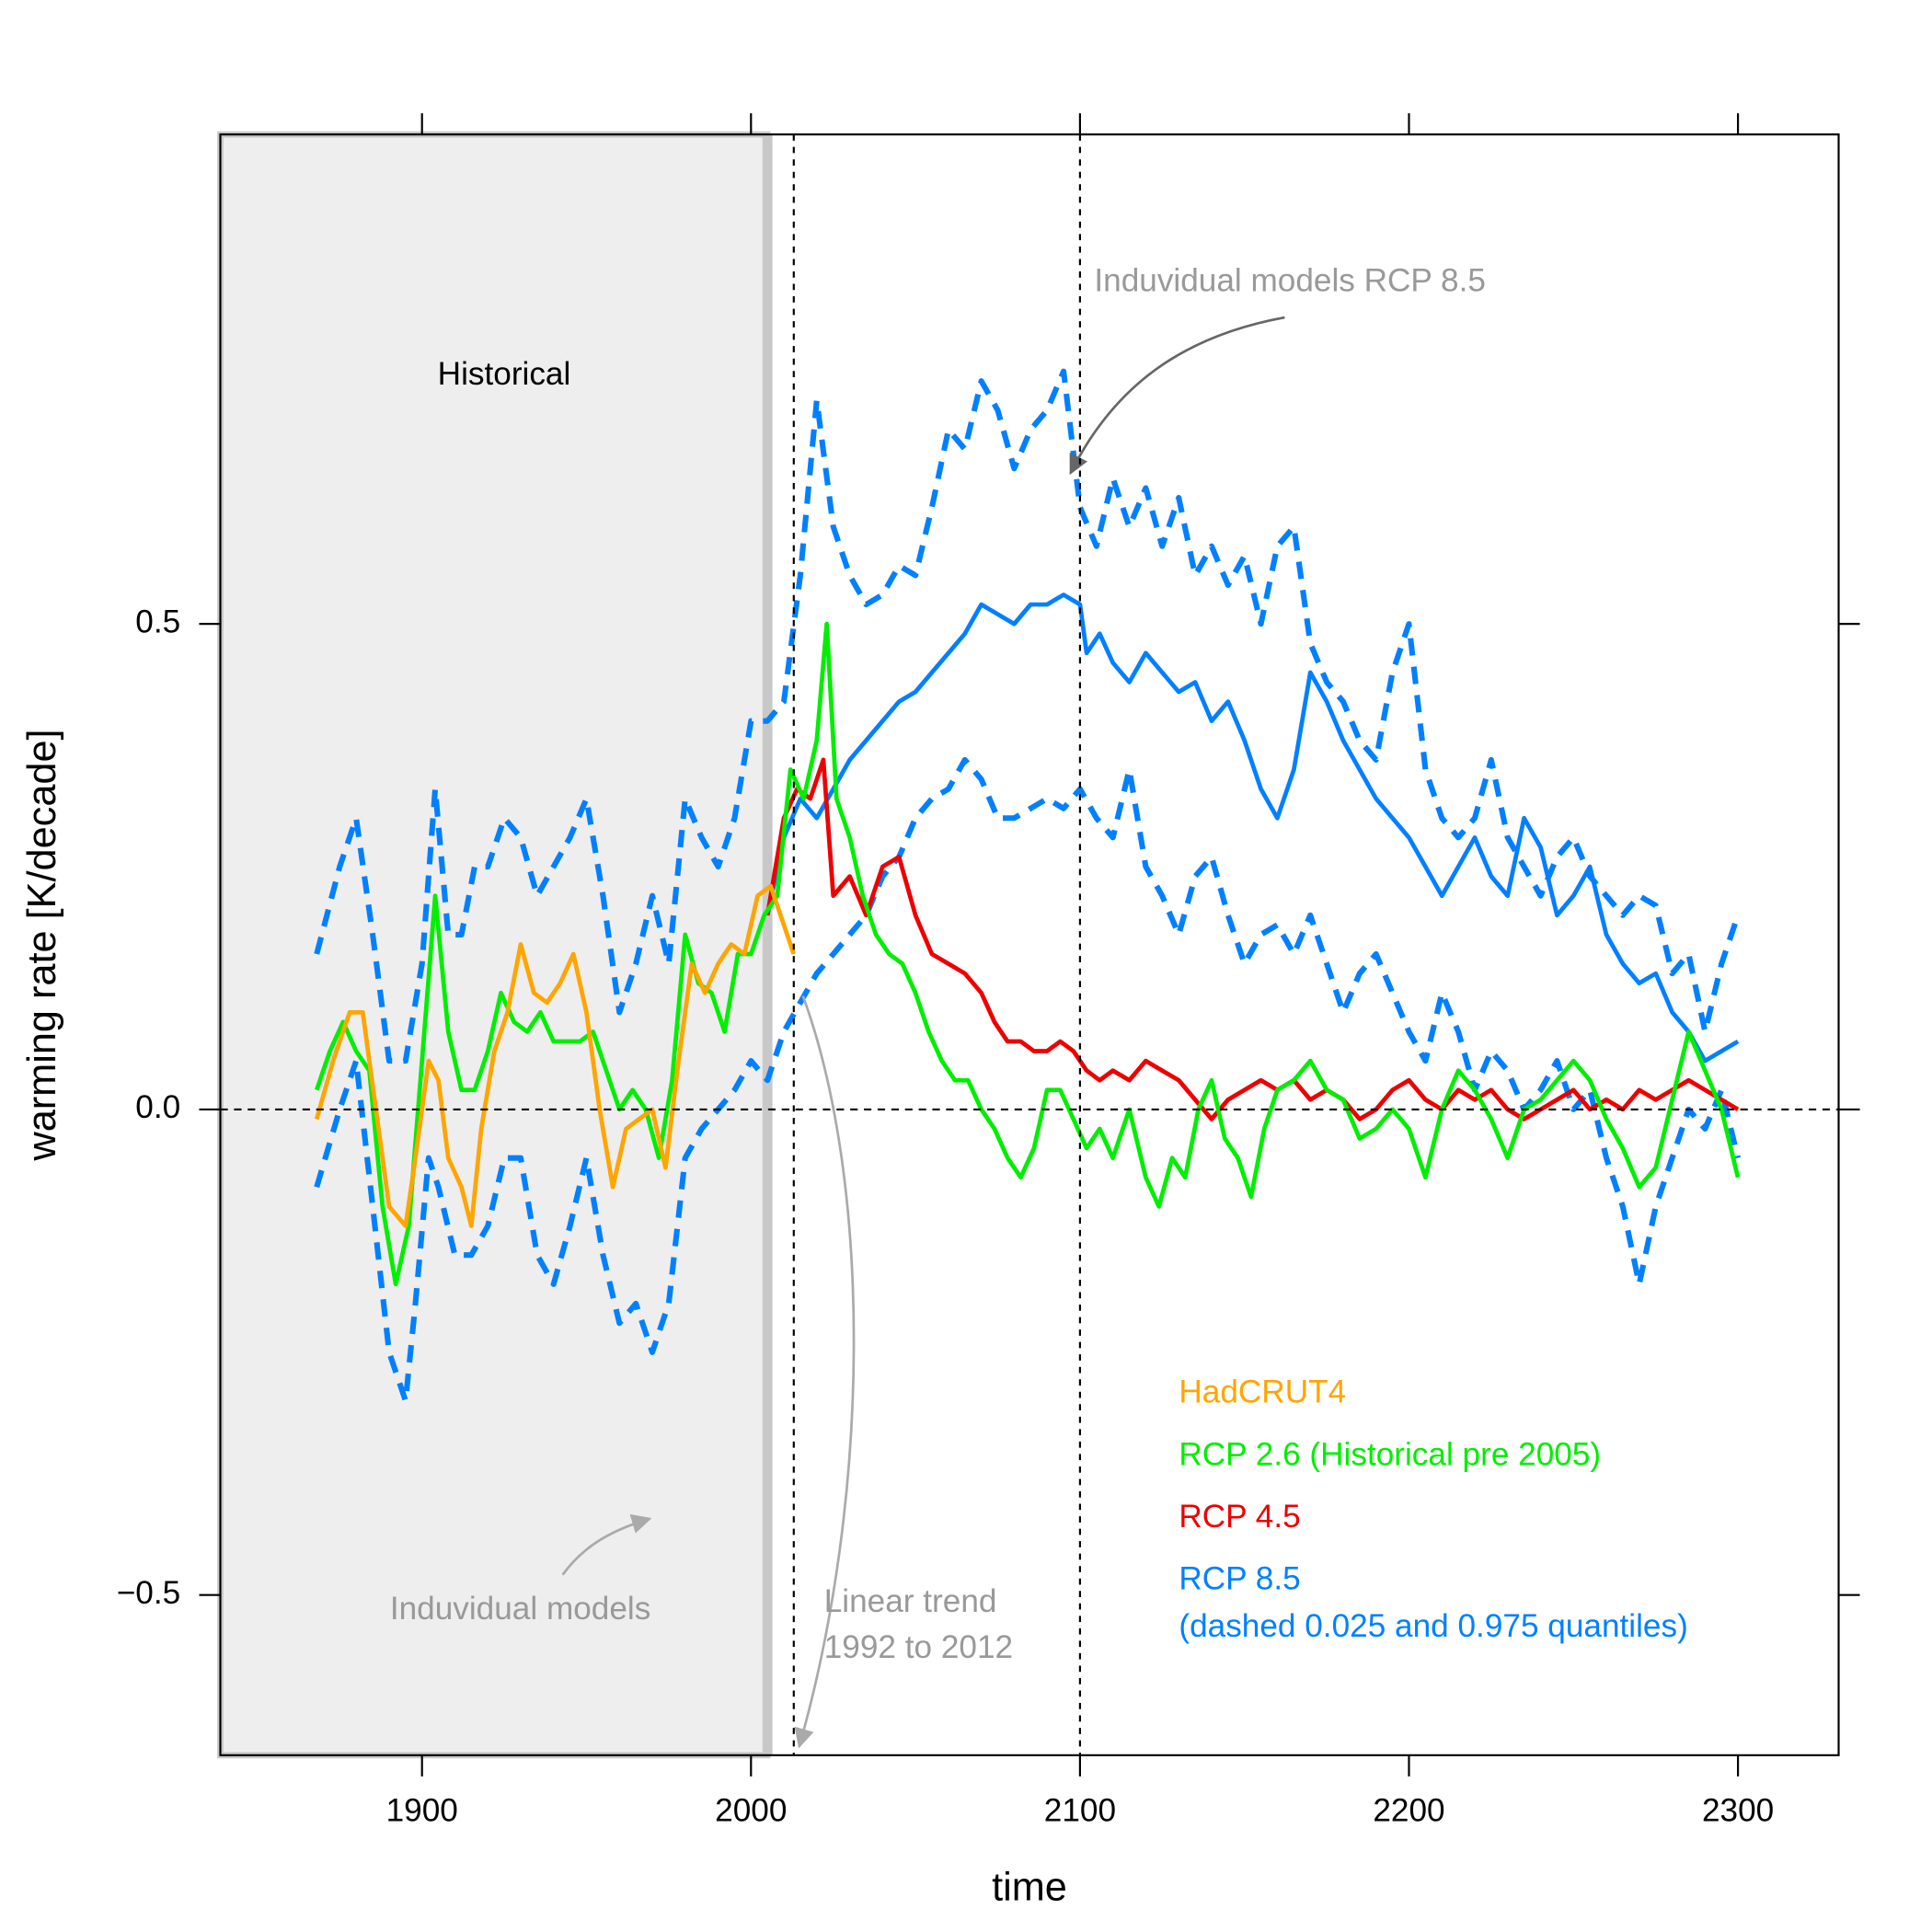  What do you see at coordinates (148, 1593) in the screenshot?
I see `y-tick-label: −0.5` at bounding box center [148, 1593].